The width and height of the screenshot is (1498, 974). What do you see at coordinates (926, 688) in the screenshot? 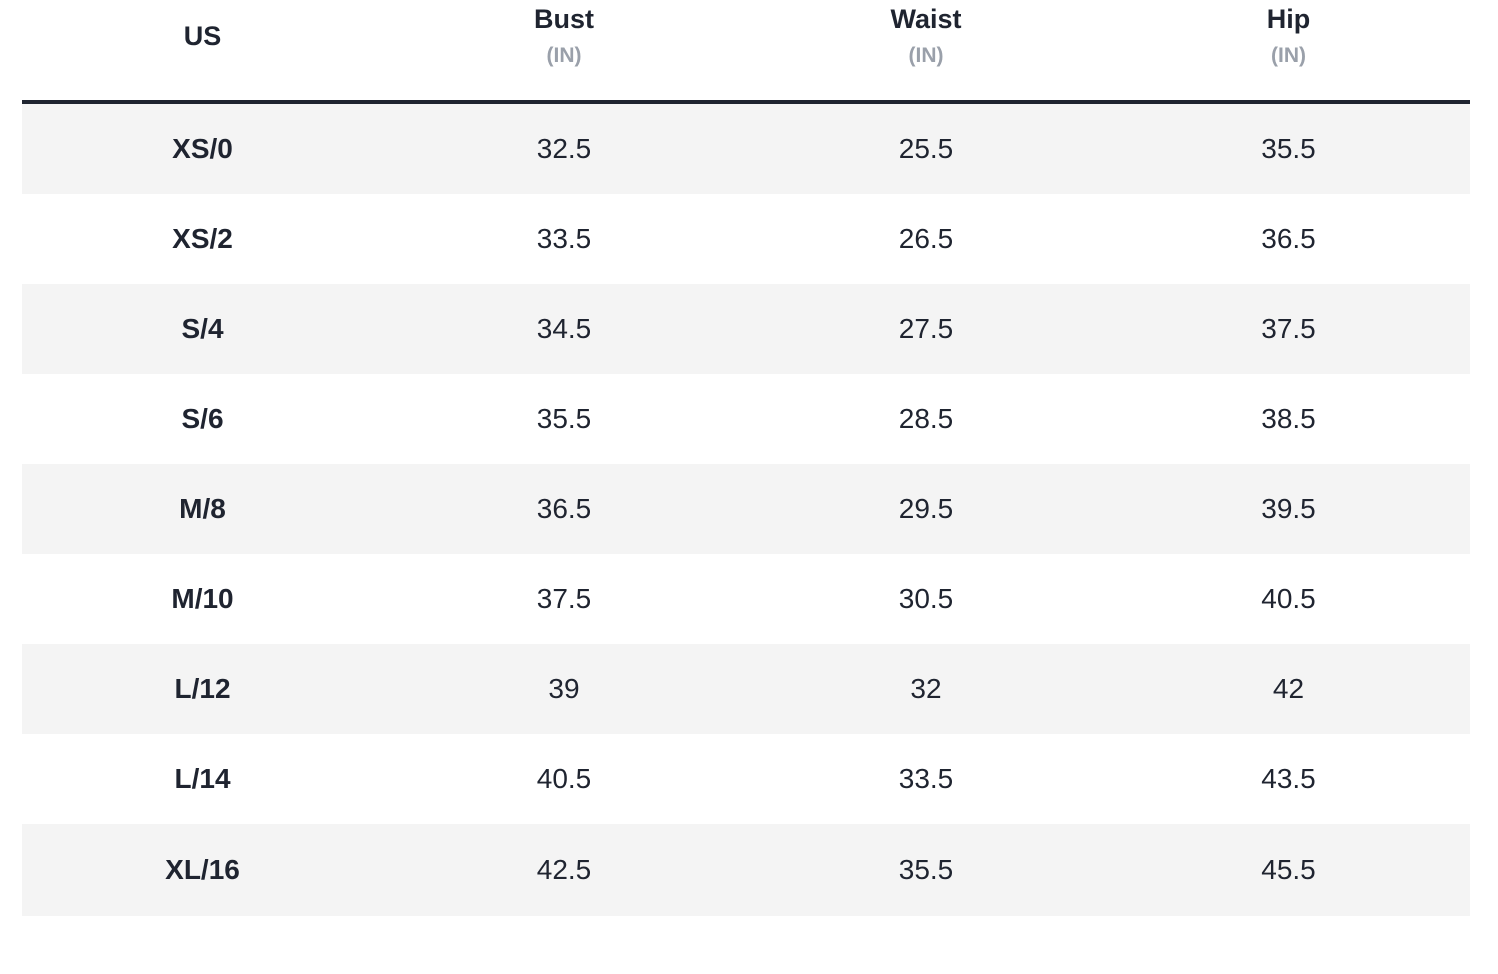
I see `waist-cell: 32` at bounding box center [926, 688].